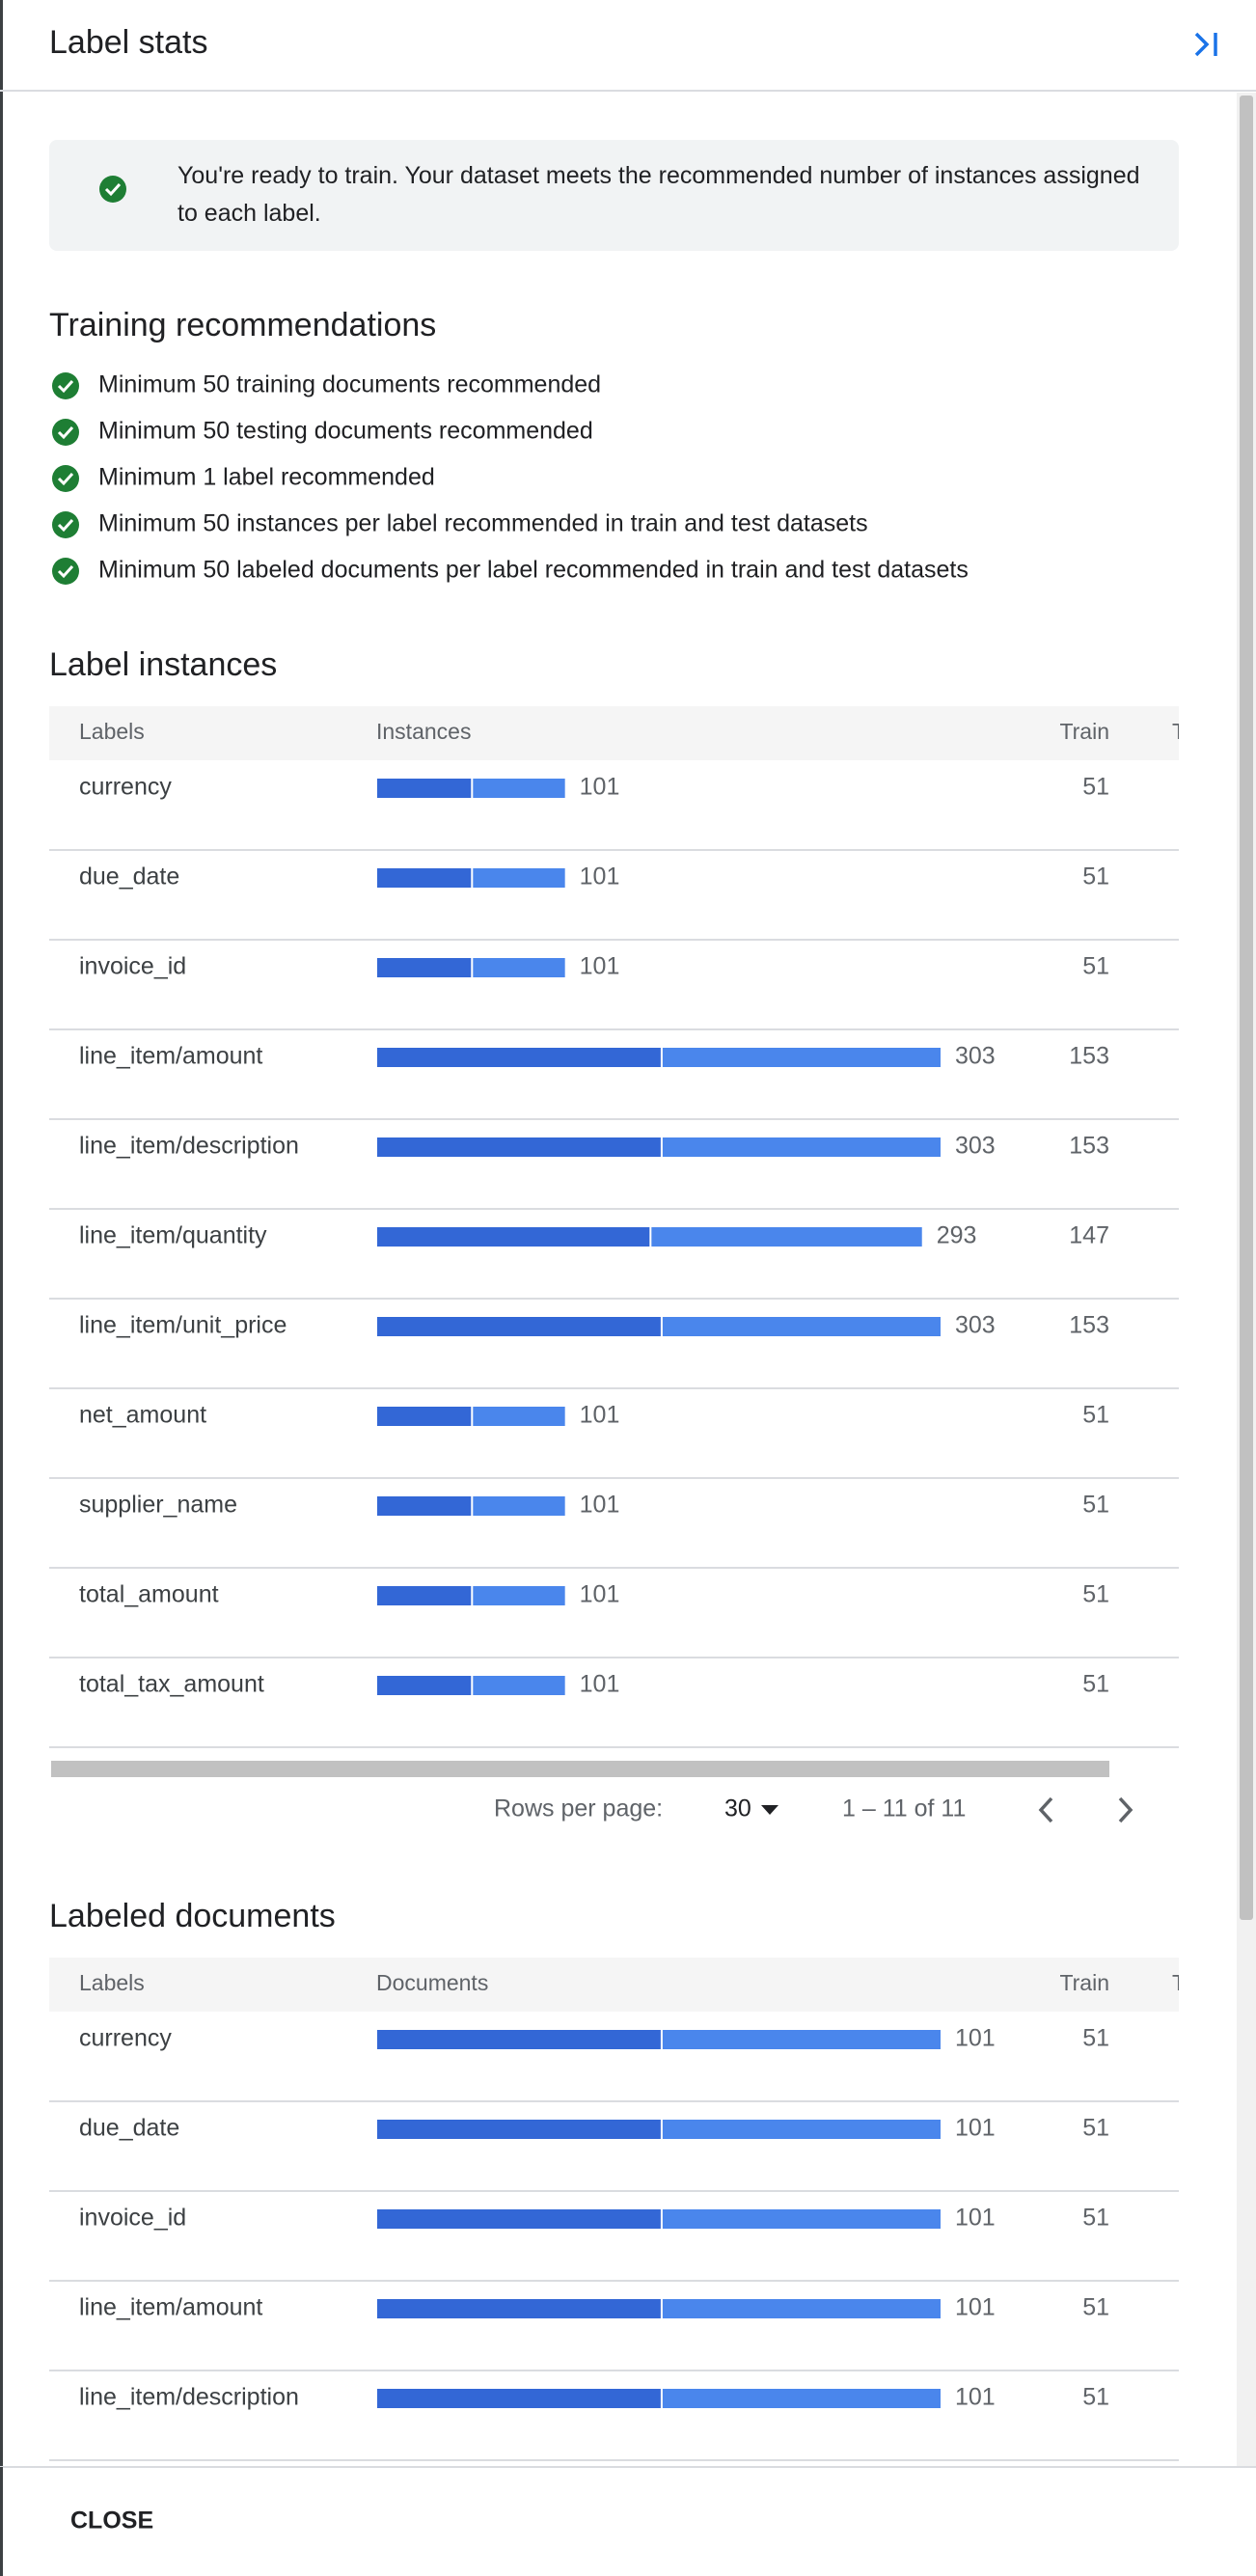 Image resolution: width=1256 pixels, height=2576 pixels. Describe the element at coordinates (142, 1416) in the screenshot. I see `row-label: net_amount` at that location.